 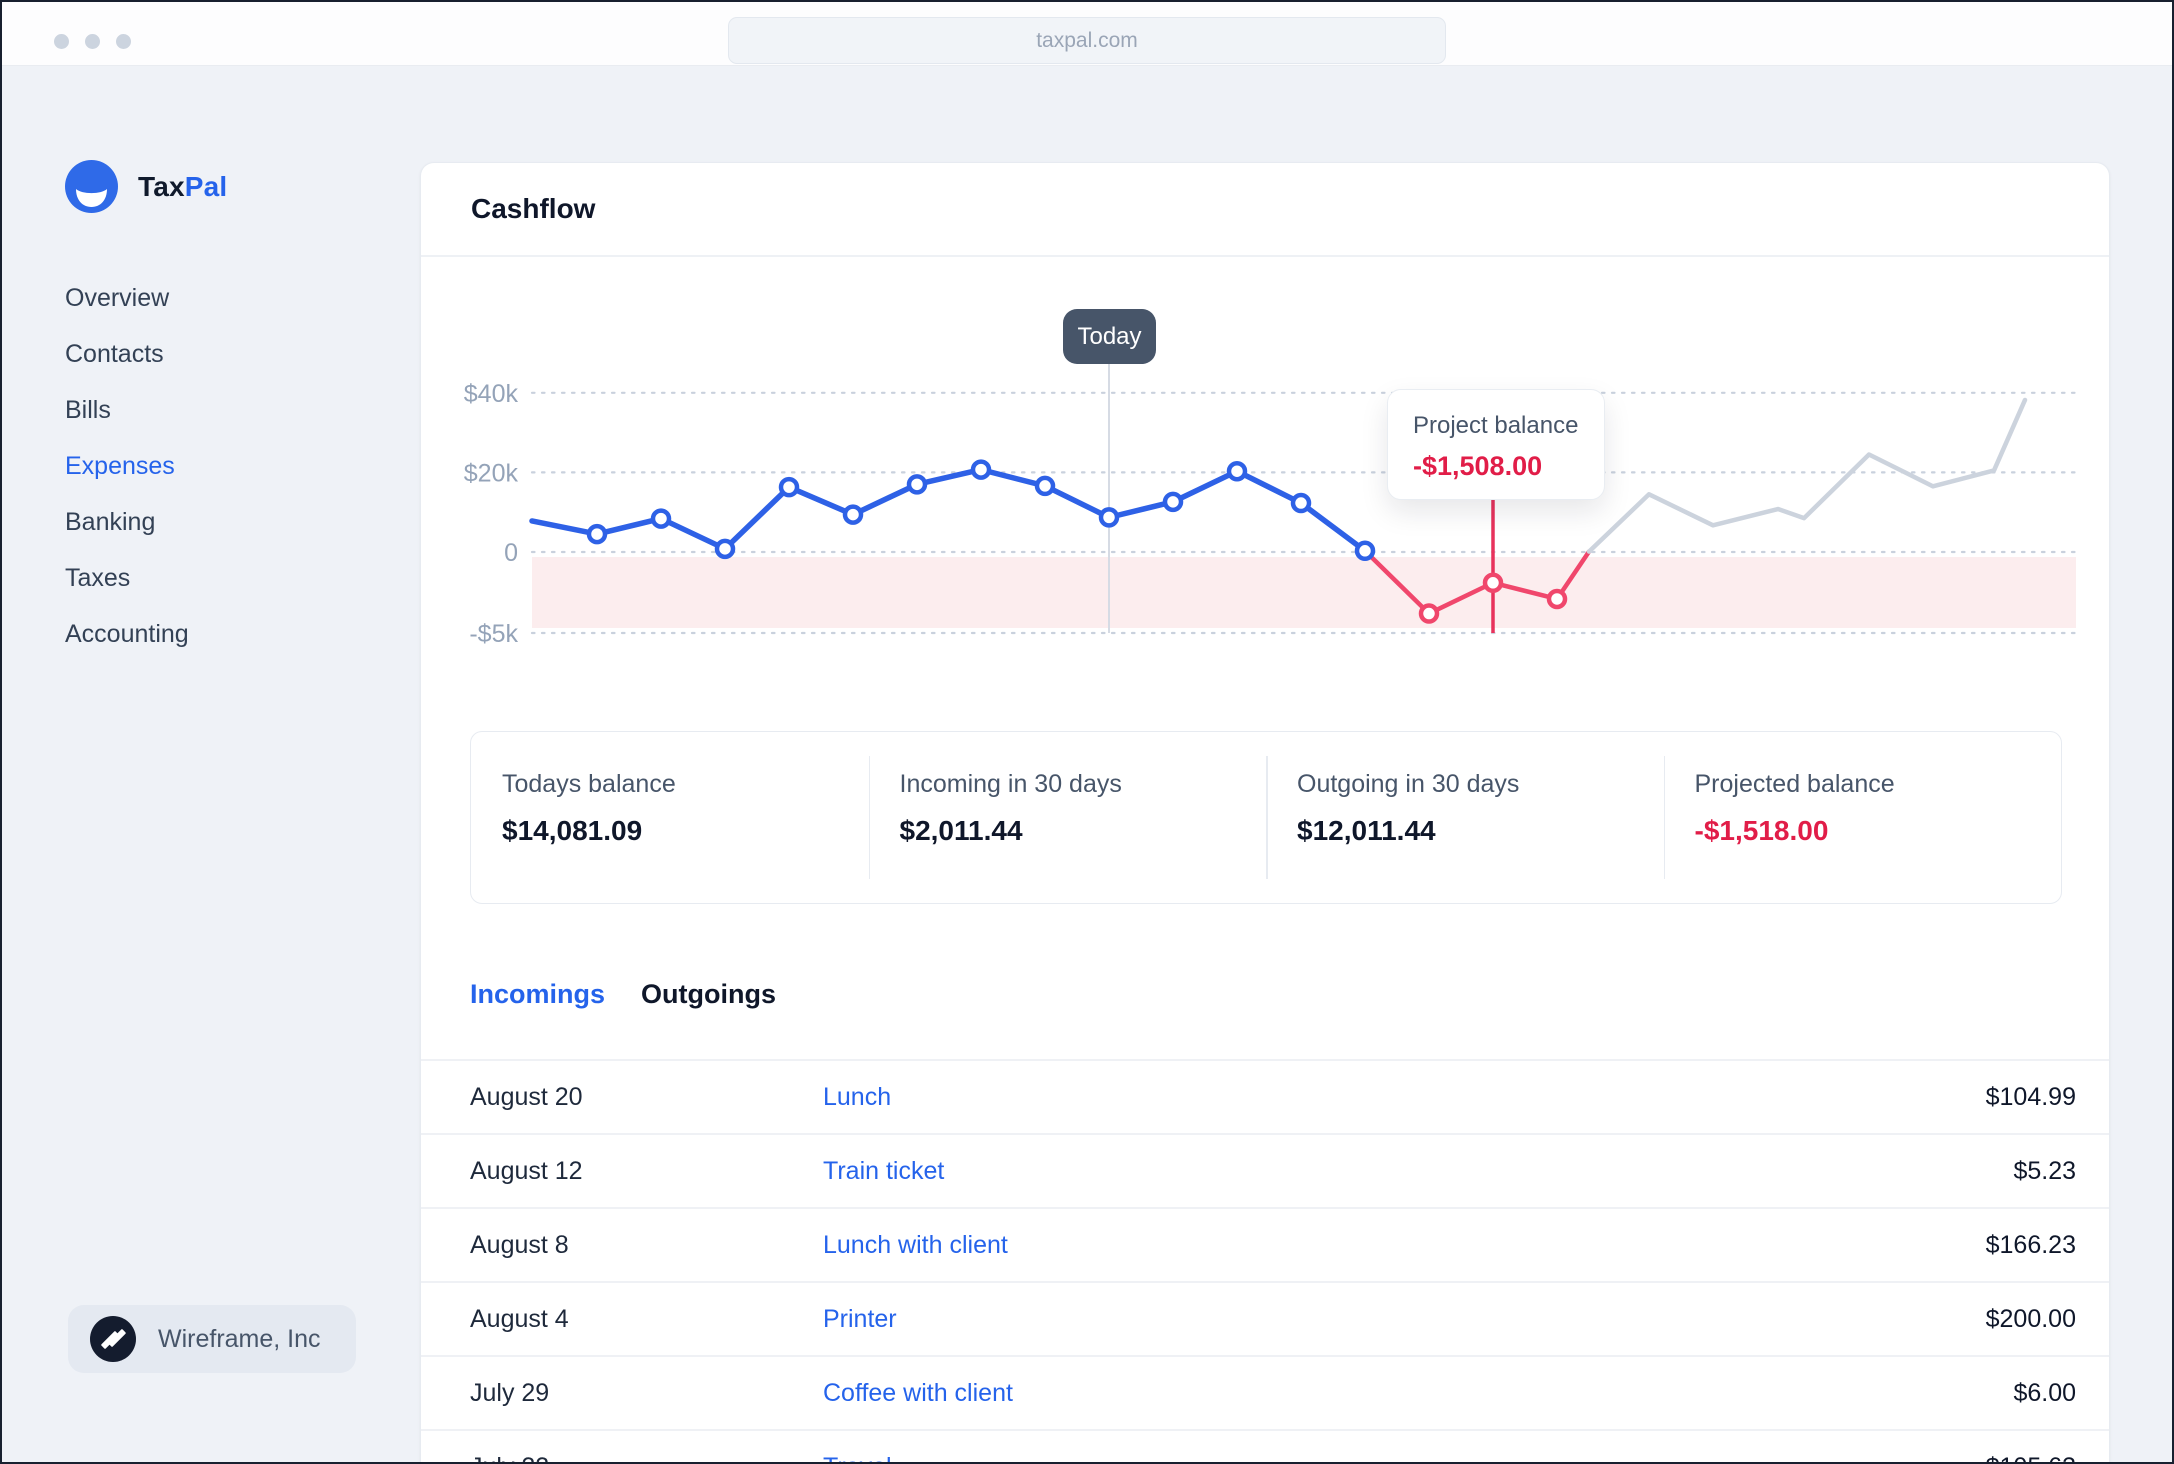 I want to click on transaction-date: August 12, so click(x=526, y=1170).